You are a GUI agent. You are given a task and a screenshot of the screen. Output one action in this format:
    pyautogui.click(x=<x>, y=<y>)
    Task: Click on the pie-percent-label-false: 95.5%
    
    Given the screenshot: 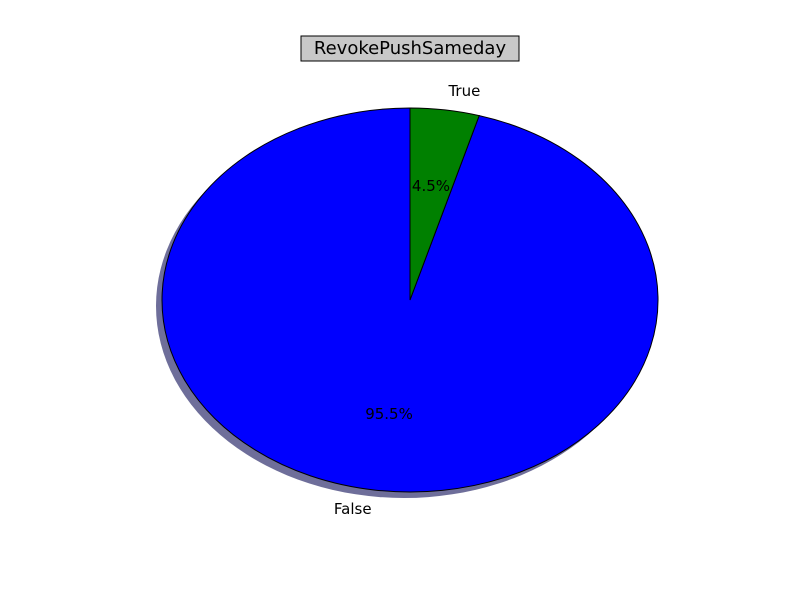 What is the action you would take?
    pyautogui.click(x=389, y=414)
    